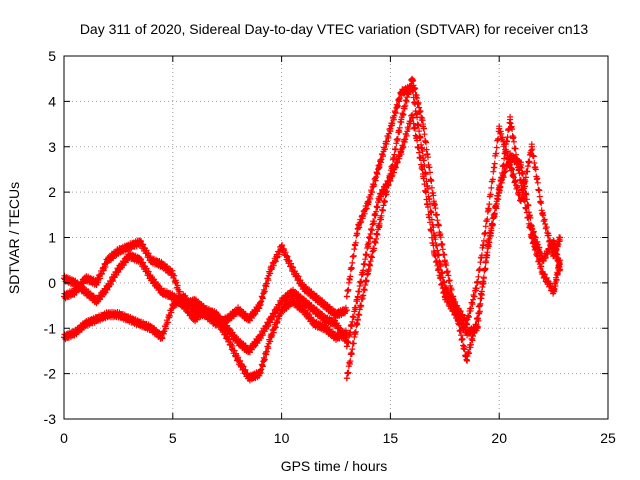 The image size is (640, 480). Describe the element at coordinates (52, 147) in the screenshot. I see `y-tick-label: 3` at that location.